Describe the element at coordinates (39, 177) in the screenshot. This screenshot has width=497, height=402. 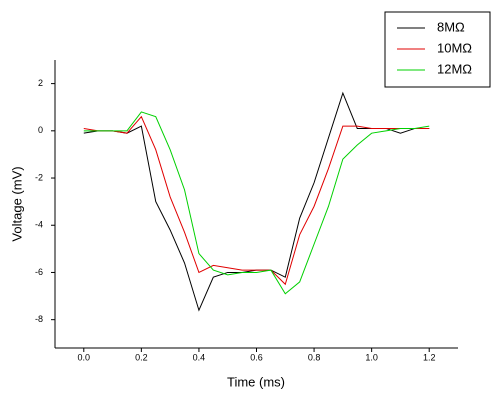
I see `y-tick-label: -2` at that location.